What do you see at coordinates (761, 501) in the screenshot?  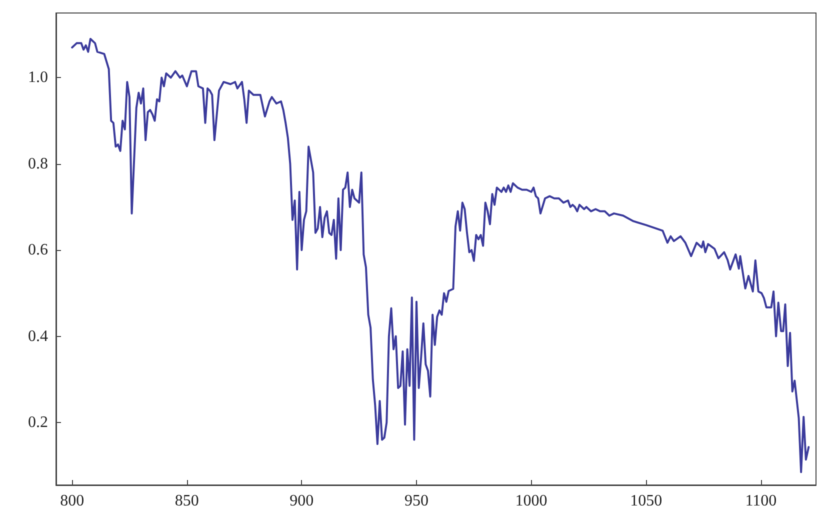 I see `x-tick-label: 1100` at bounding box center [761, 501].